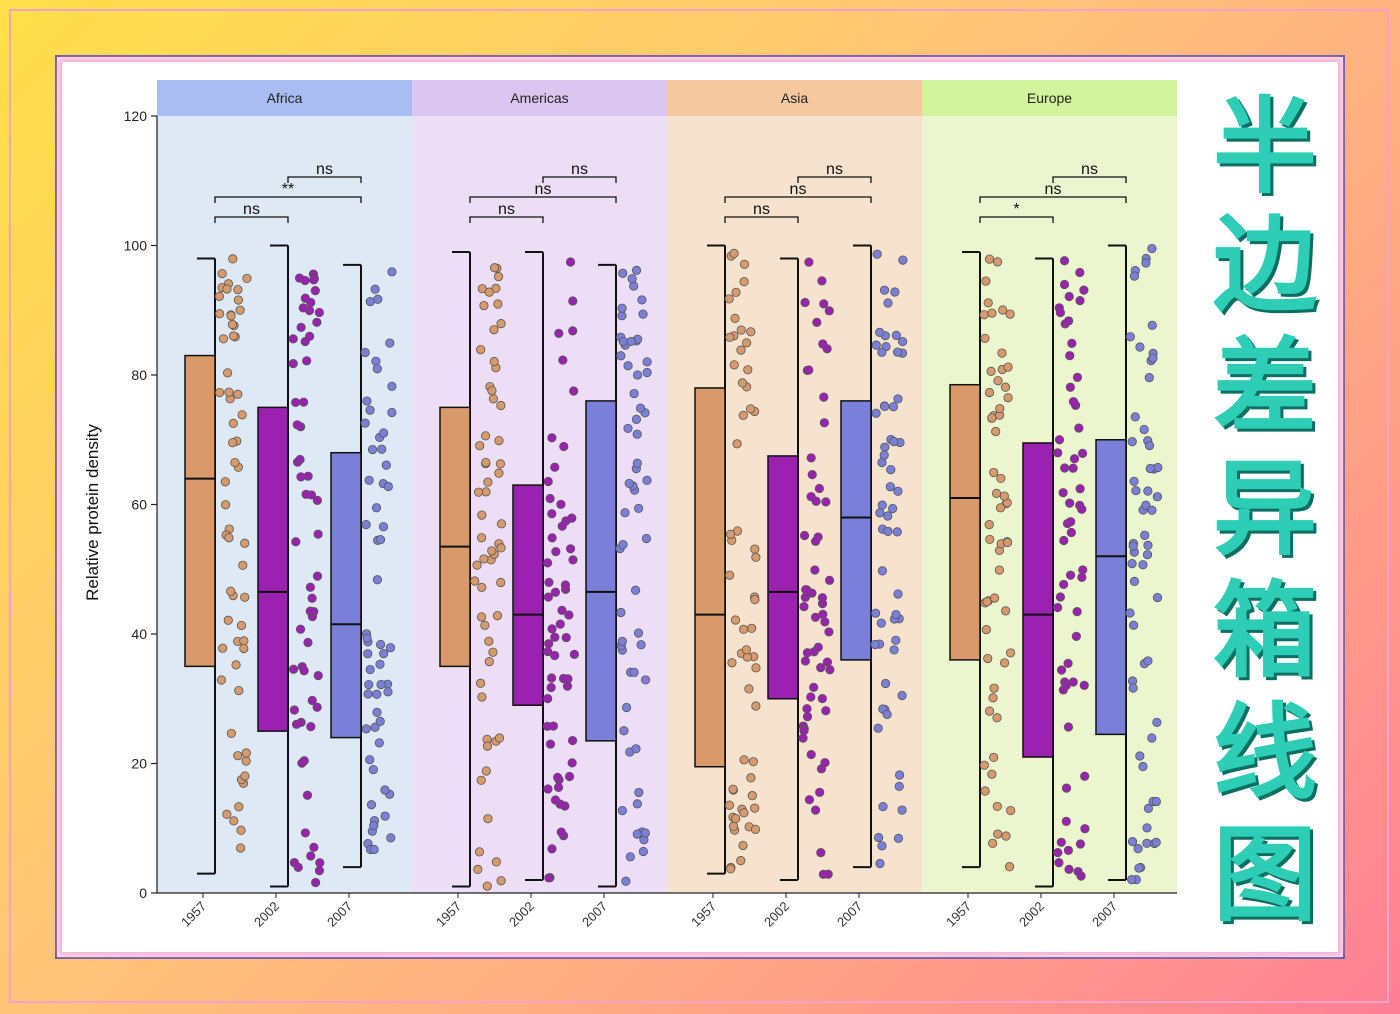 This screenshot has width=1400, height=1014. What do you see at coordinates (139, 764) in the screenshot?
I see `y-tick-label: 20` at bounding box center [139, 764].